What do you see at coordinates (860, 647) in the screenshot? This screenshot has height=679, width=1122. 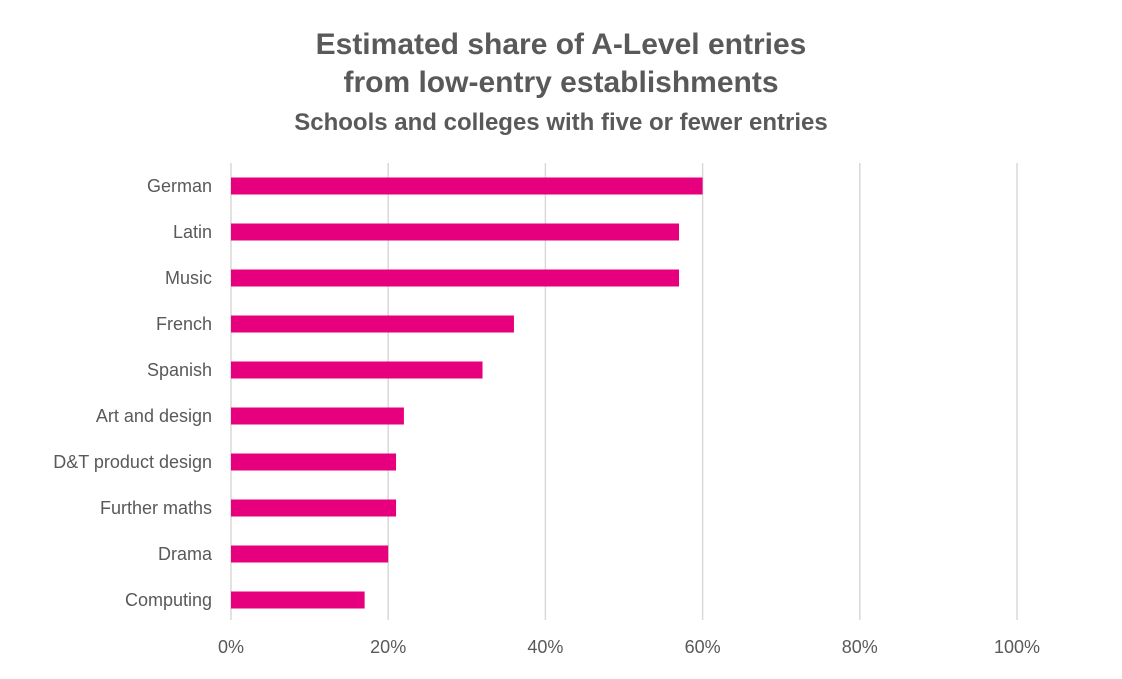 I see `x-tick-label-80: 80%` at bounding box center [860, 647].